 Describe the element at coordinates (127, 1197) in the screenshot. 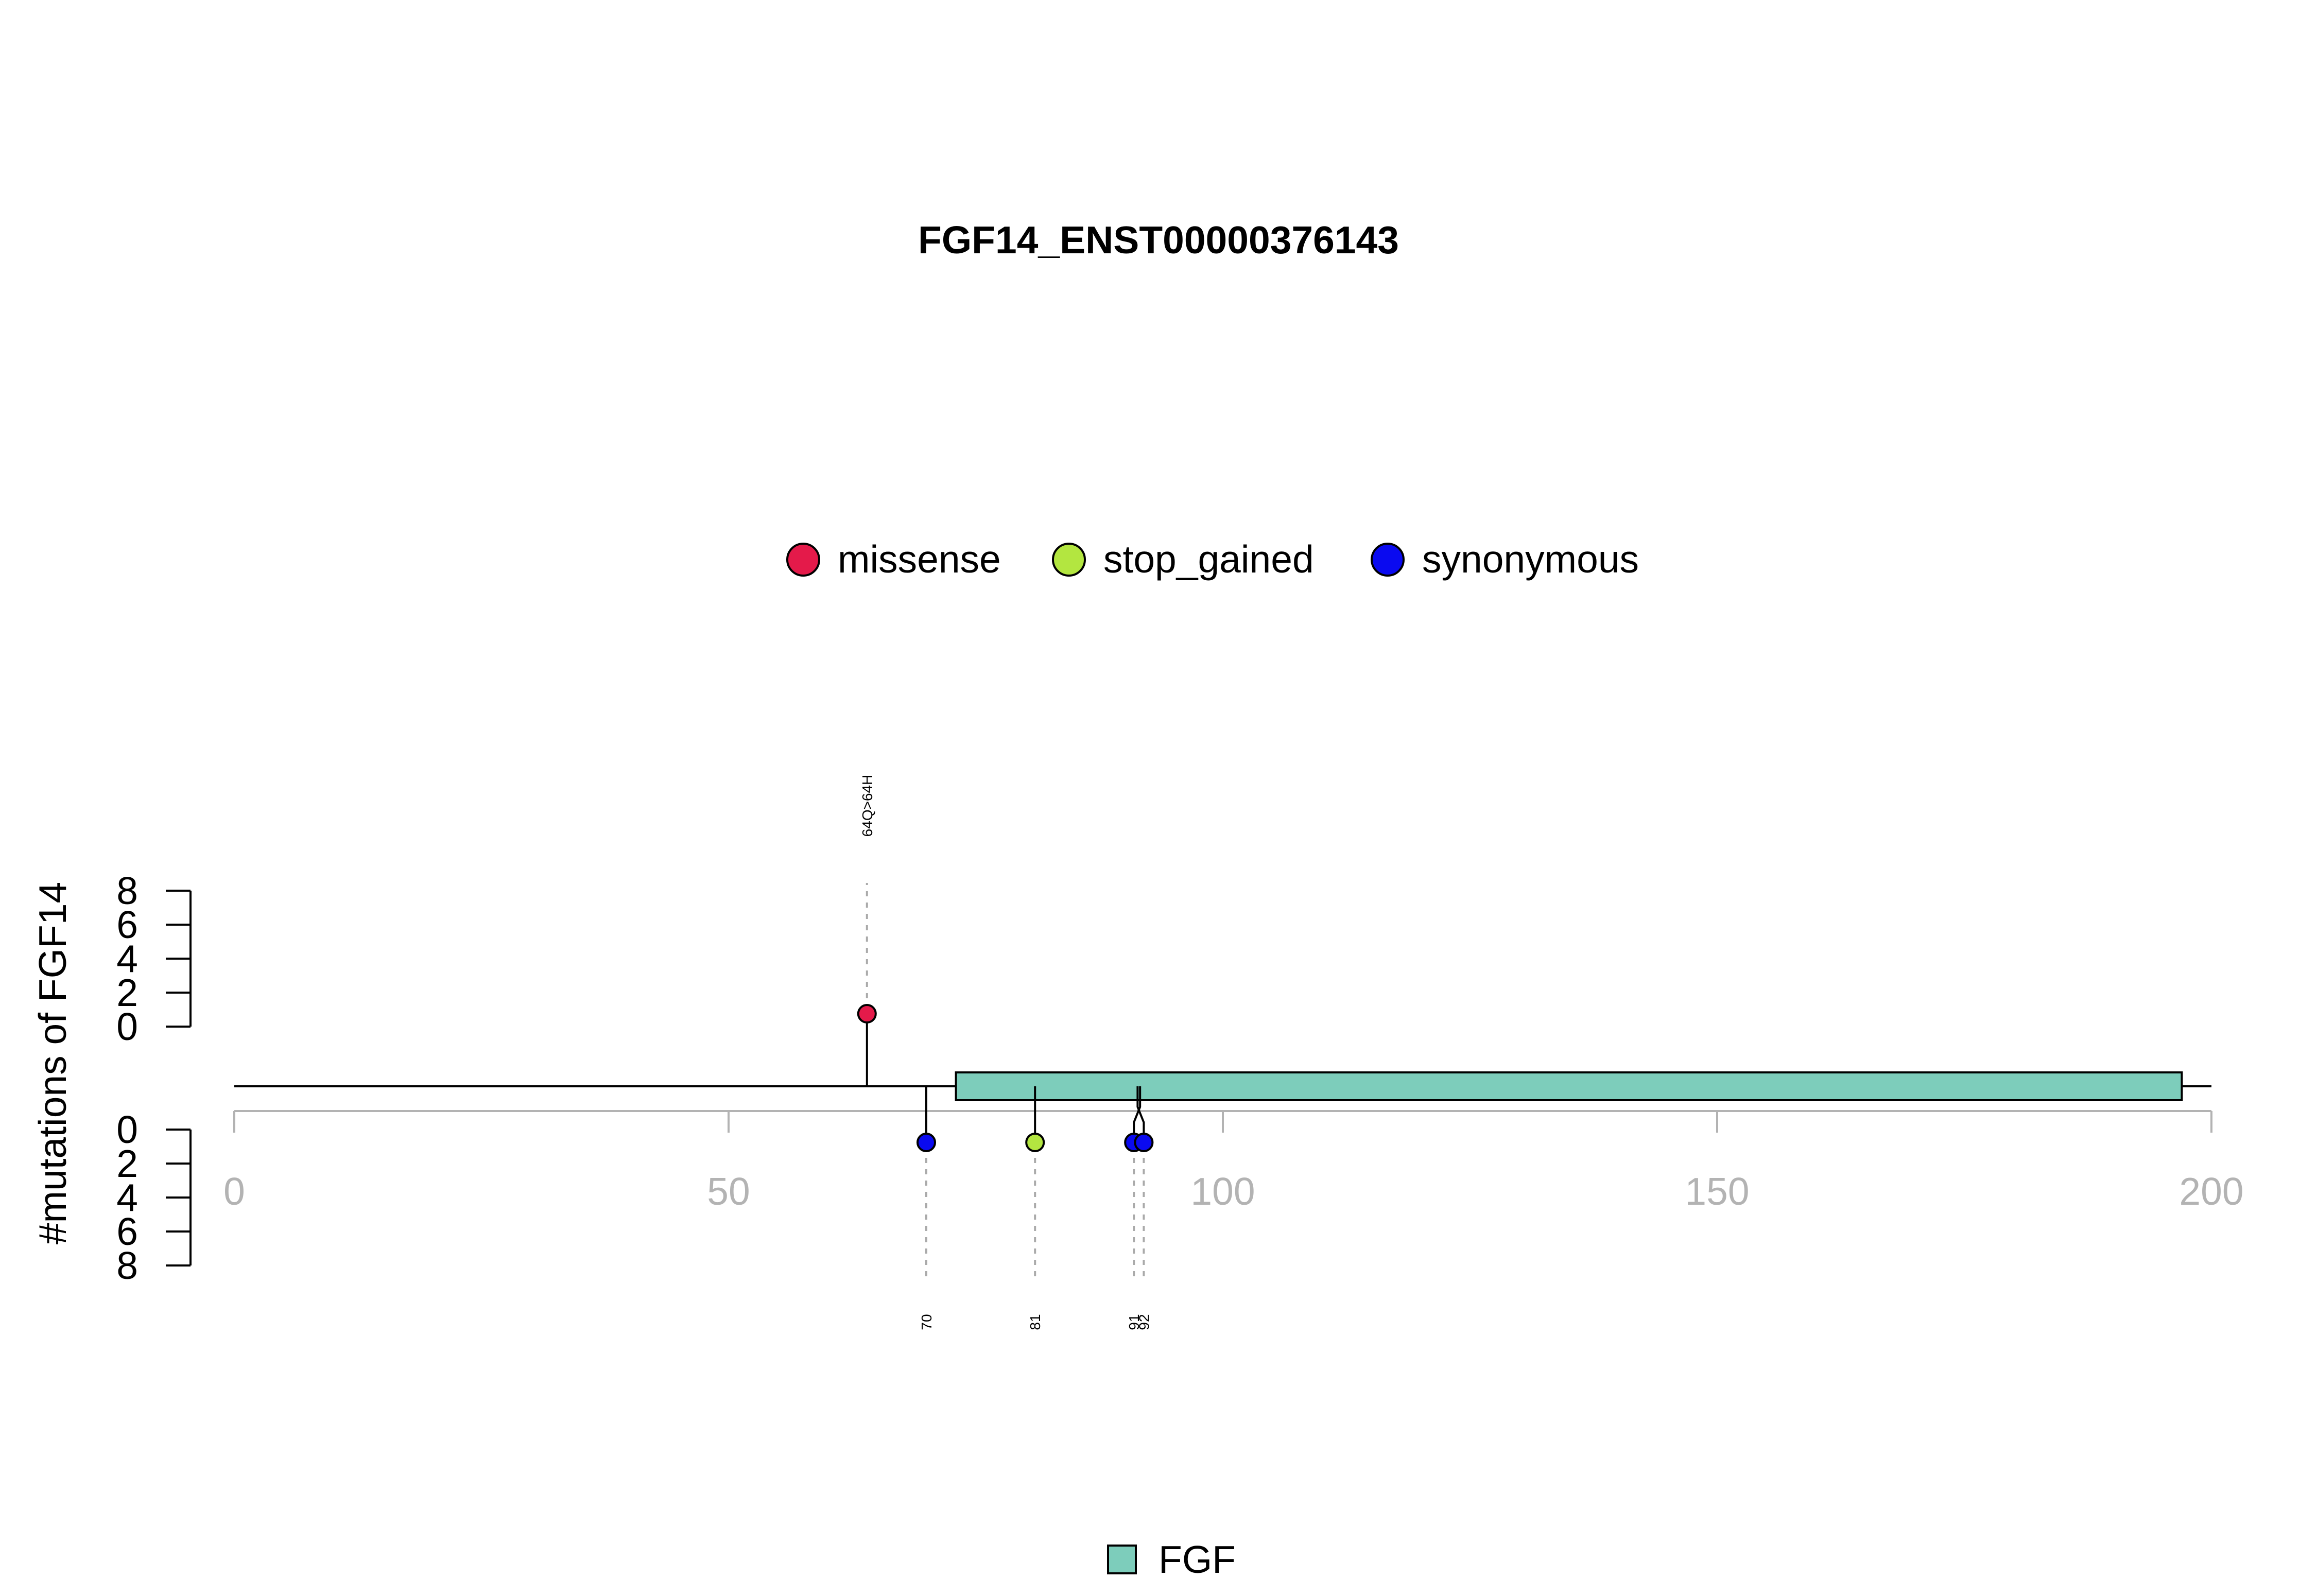

I see `lower-y-tick-label: 4` at that location.